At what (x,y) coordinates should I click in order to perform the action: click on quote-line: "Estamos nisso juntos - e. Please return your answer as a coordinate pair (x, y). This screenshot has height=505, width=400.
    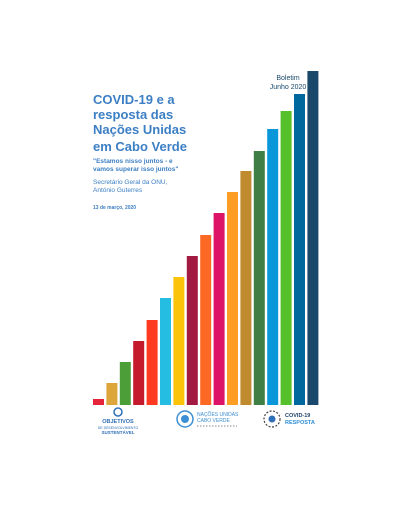
    Looking at the image, I should click on (133, 161).